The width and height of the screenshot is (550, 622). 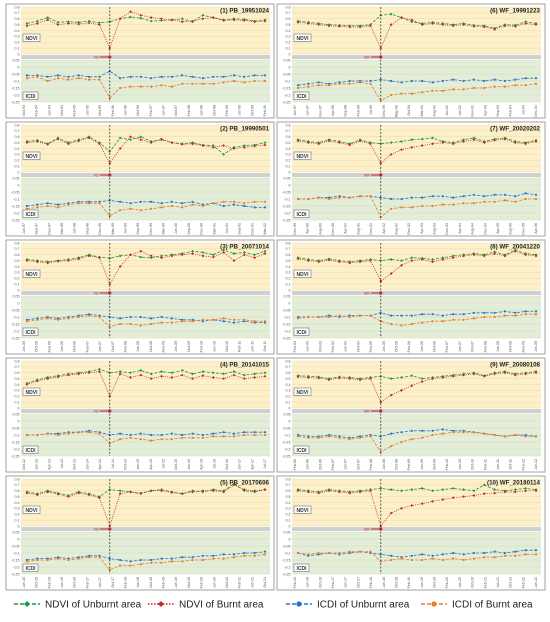 I want to click on icdi-tick-label: -0.25, so click(x=286, y=574).